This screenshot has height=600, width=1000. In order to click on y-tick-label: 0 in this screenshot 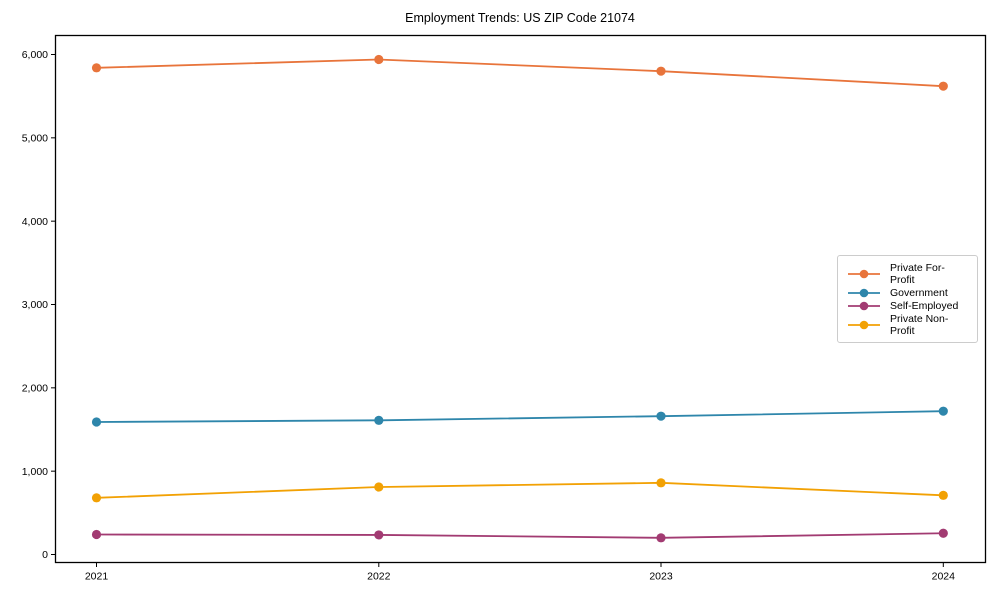, I will do `click(45, 555)`.